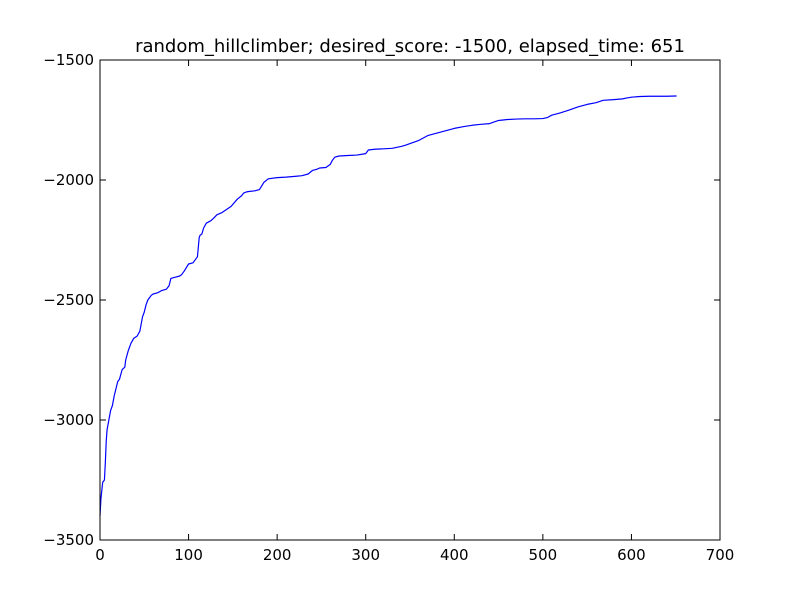 This screenshot has width=800, height=600. What do you see at coordinates (68, 420) in the screenshot?
I see `y-tick-label: −3000` at bounding box center [68, 420].